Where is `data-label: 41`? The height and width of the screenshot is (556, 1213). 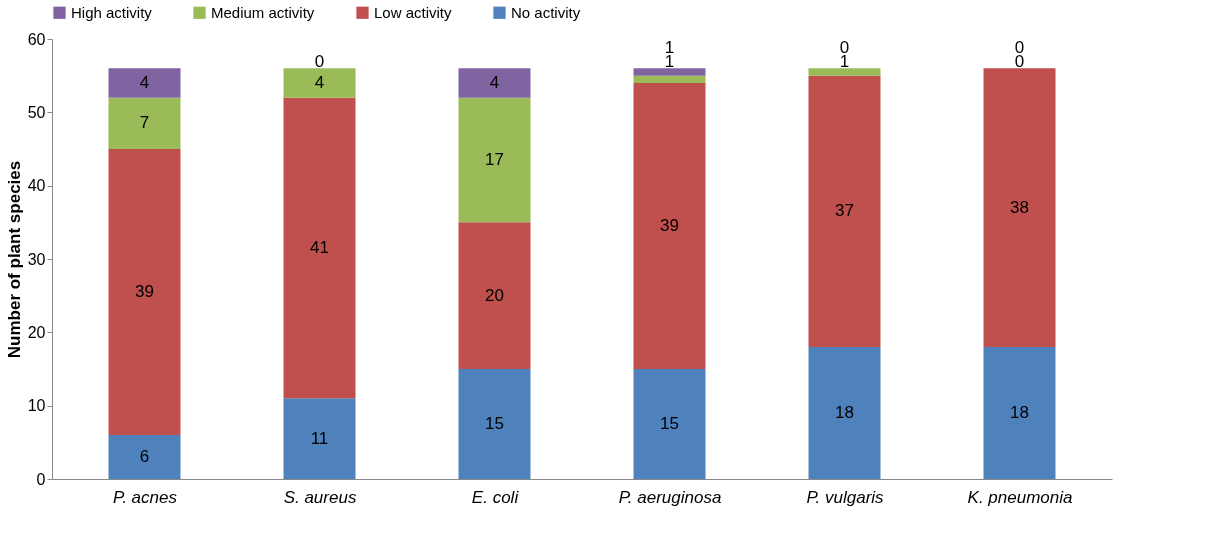 data-label: 41 is located at coordinates (319, 247).